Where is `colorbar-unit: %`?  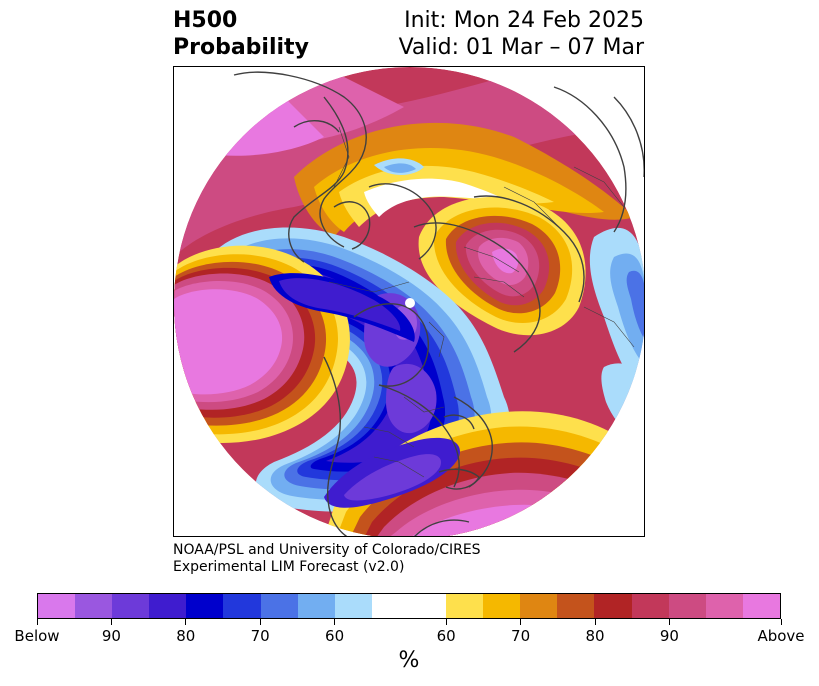 colorbar-unit: % is located at coordinates (409, 660).